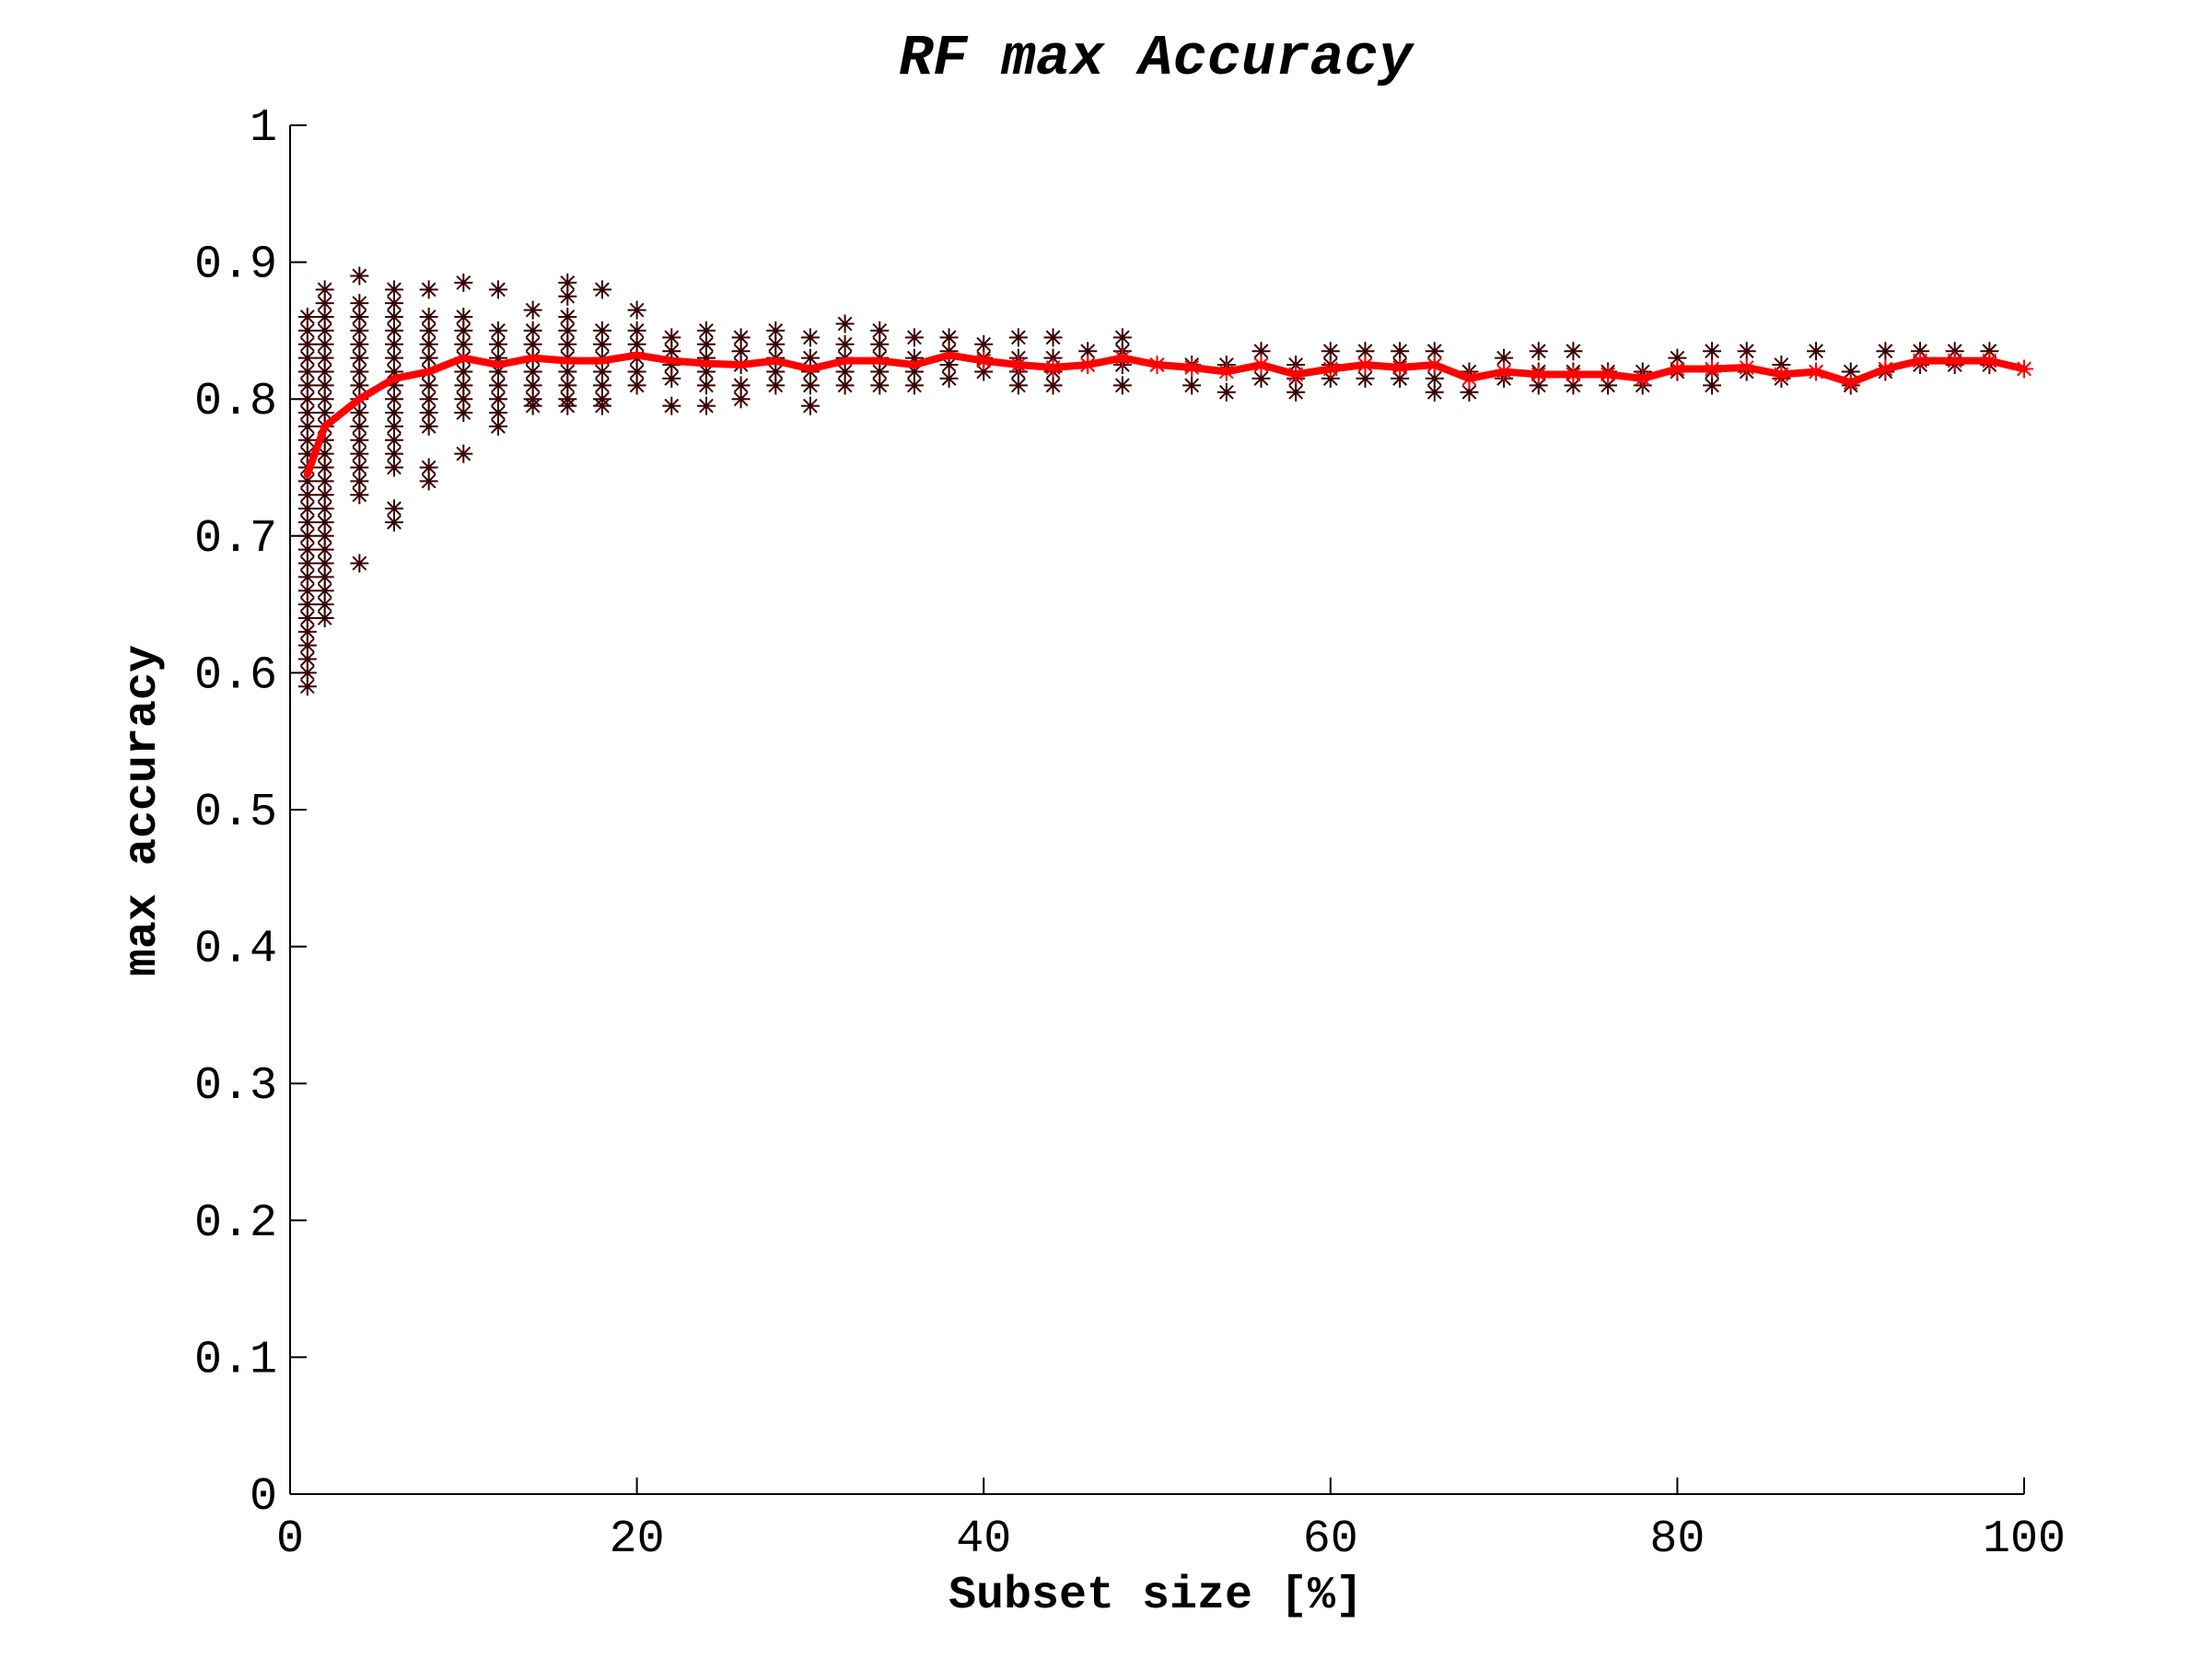  Describe the element at coordinates (1156, 1596) in the screenshot. I see `x-axis-label: Subset size [%]` at that location.